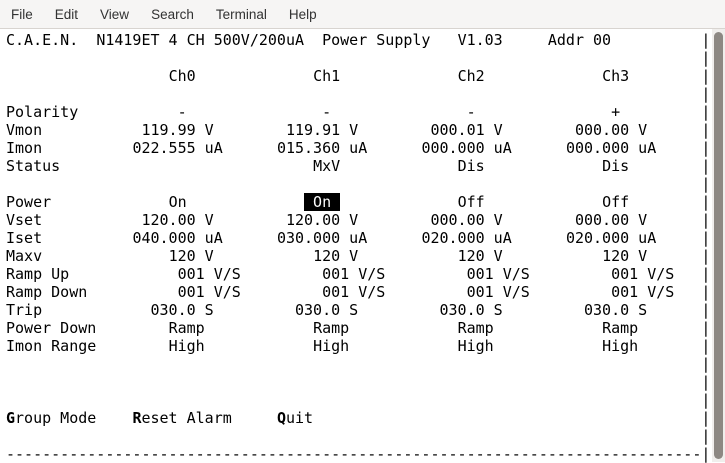 The height and width of the screenshot is (463, 725). What do you see at coordinates (327, 310) in the screenshot?
I see `cell-trip-ch1: 030.0 S` at bounding box center [327, 310].